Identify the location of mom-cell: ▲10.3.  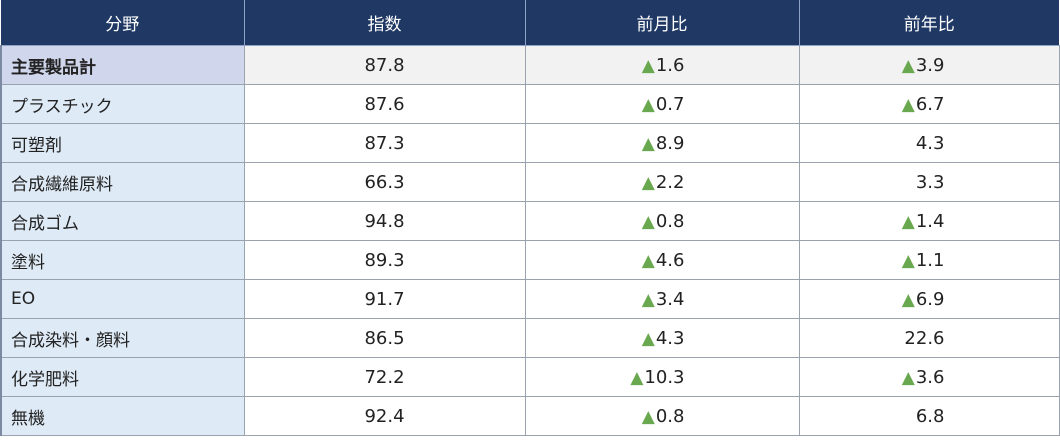
(662, 377).